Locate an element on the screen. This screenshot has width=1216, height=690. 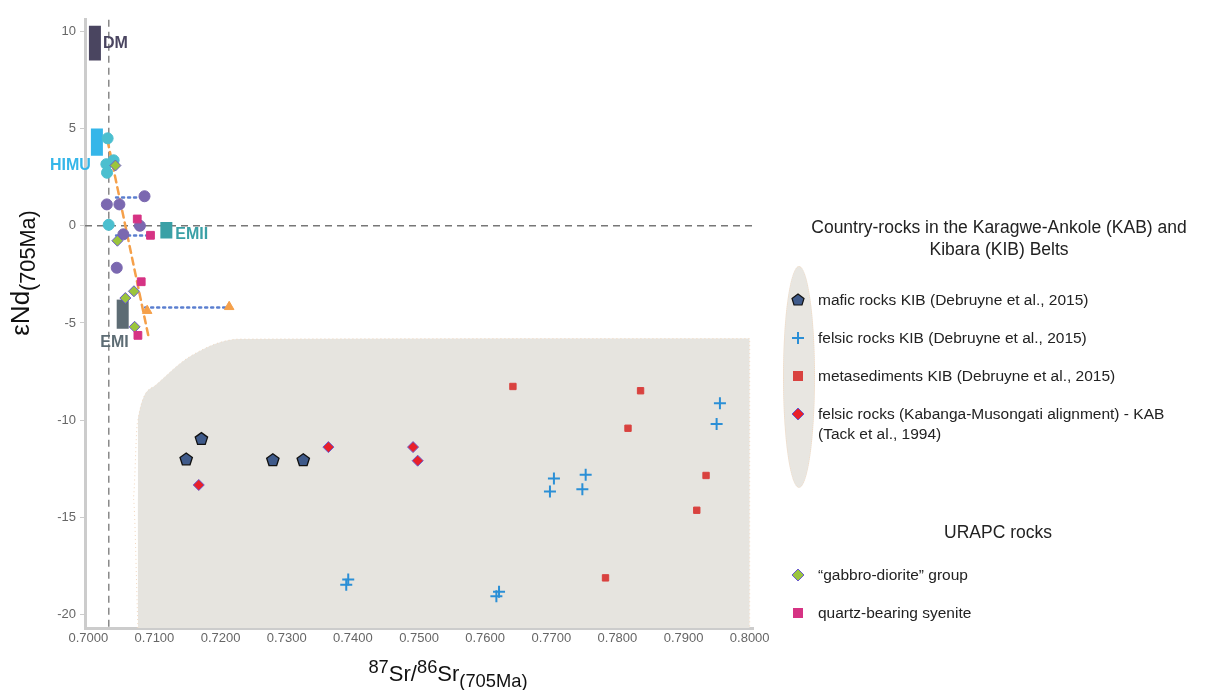
y-tick-label: -20 is located at coordinates (66, 613).